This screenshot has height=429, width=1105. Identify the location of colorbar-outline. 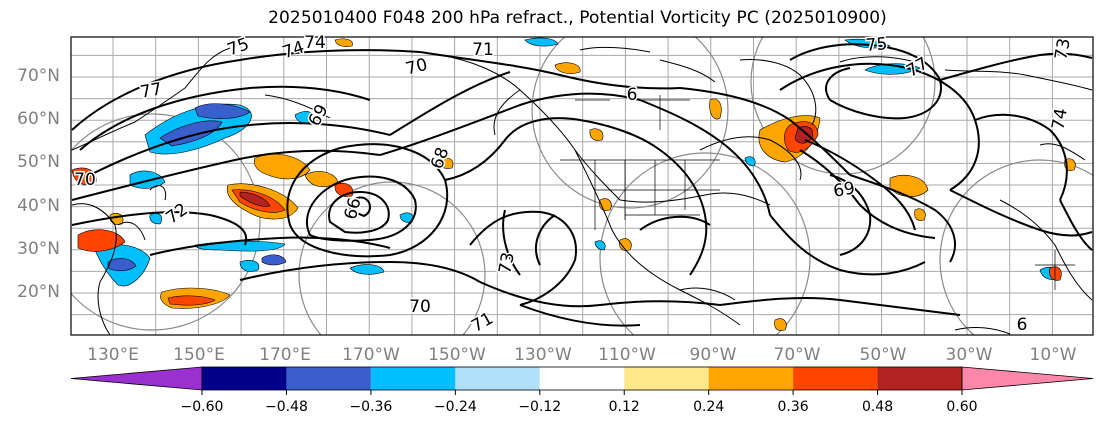
(582, 378).